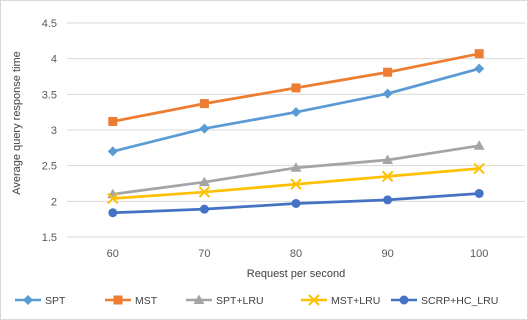 The width and height of the screenshot is (528, 320). I want to click on x-tick-label: 70, so click(204, 254).